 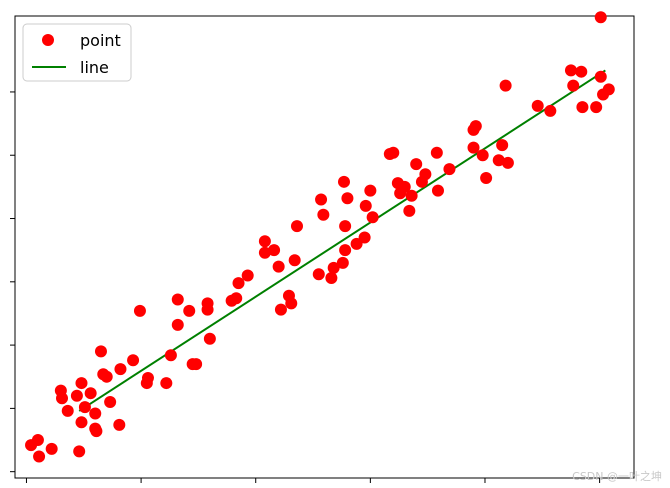 What do you see at coordinates (94, 67) in the screenshot?
I see `legend-line-label: line` at bounding box center [94, 67].